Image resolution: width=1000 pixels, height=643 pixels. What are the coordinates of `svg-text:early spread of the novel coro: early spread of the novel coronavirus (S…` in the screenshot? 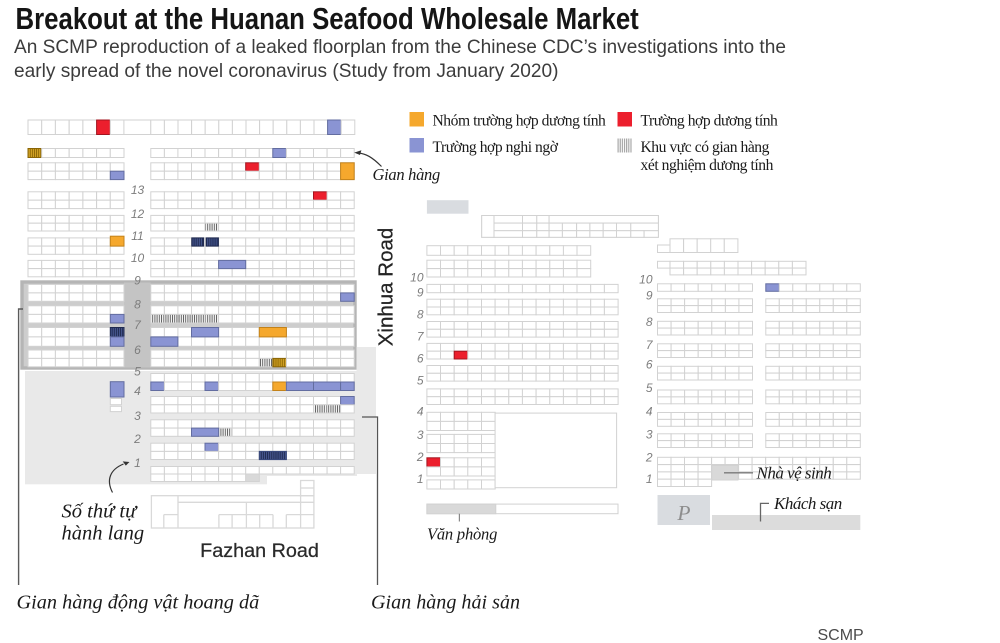 It's located at (286, 71).